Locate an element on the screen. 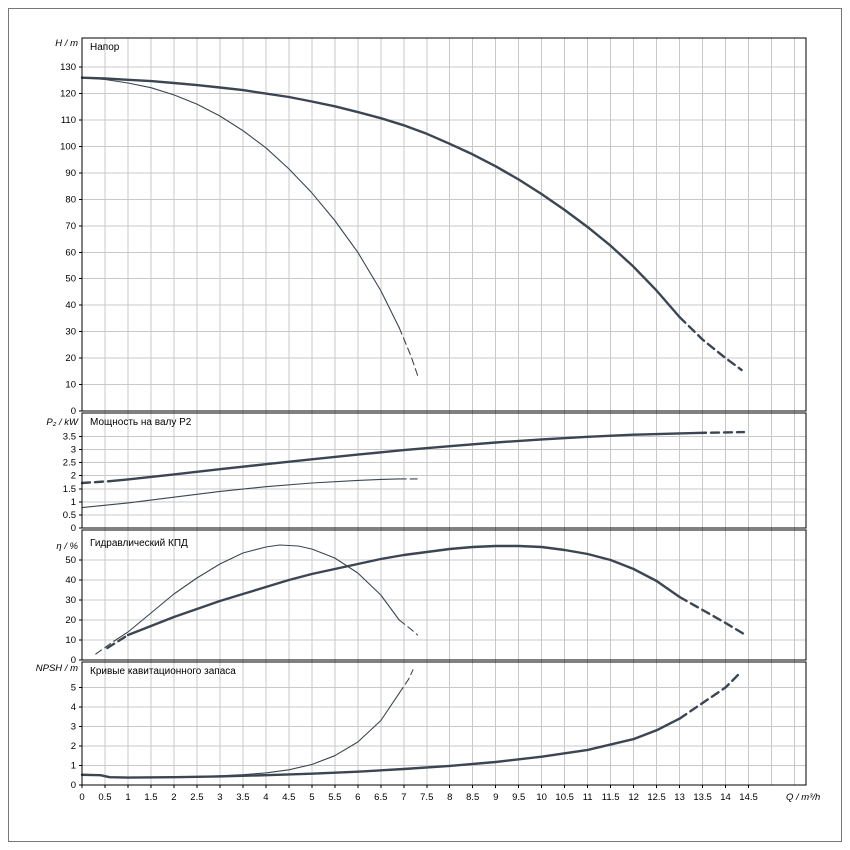  x-tick-label: 3 is located at coordinates (219, 797).